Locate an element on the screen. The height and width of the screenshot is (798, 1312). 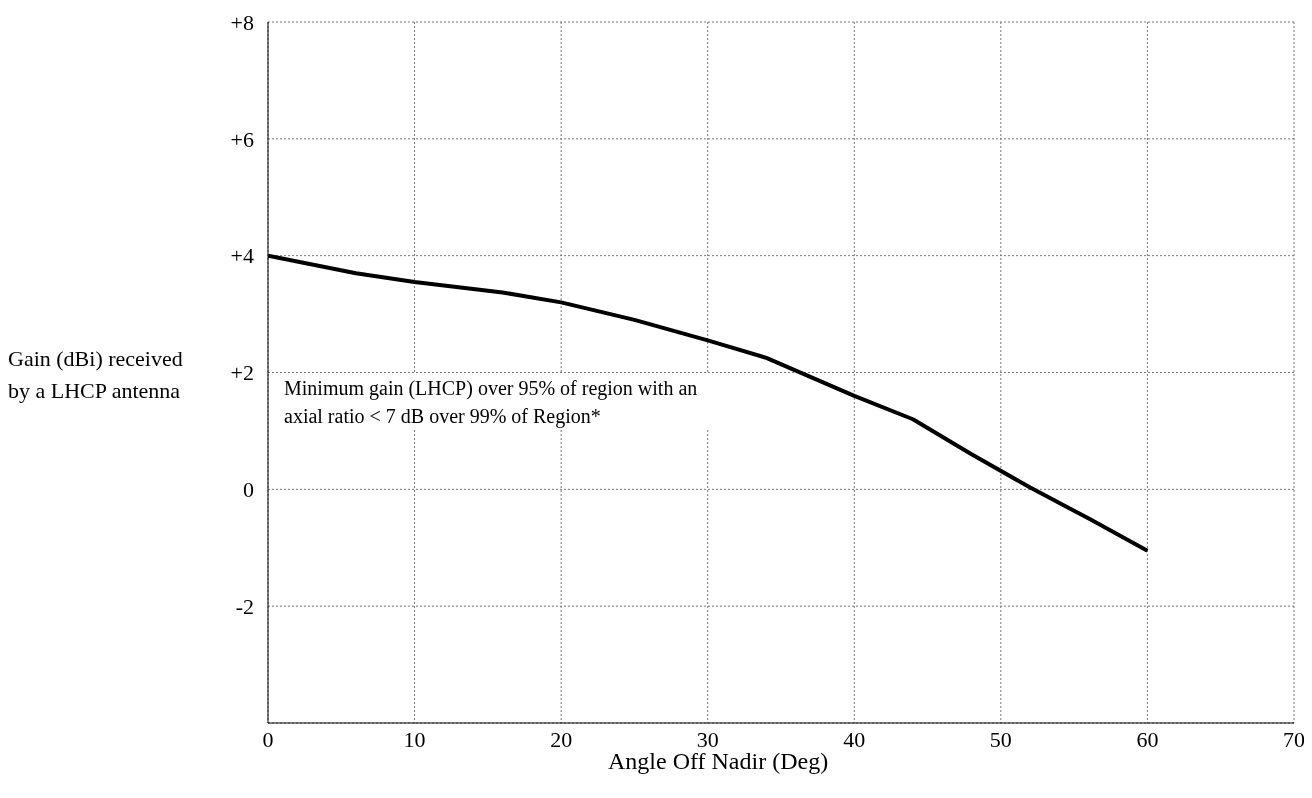
x-tick-label: 10 is located at coordinates (414, 739).